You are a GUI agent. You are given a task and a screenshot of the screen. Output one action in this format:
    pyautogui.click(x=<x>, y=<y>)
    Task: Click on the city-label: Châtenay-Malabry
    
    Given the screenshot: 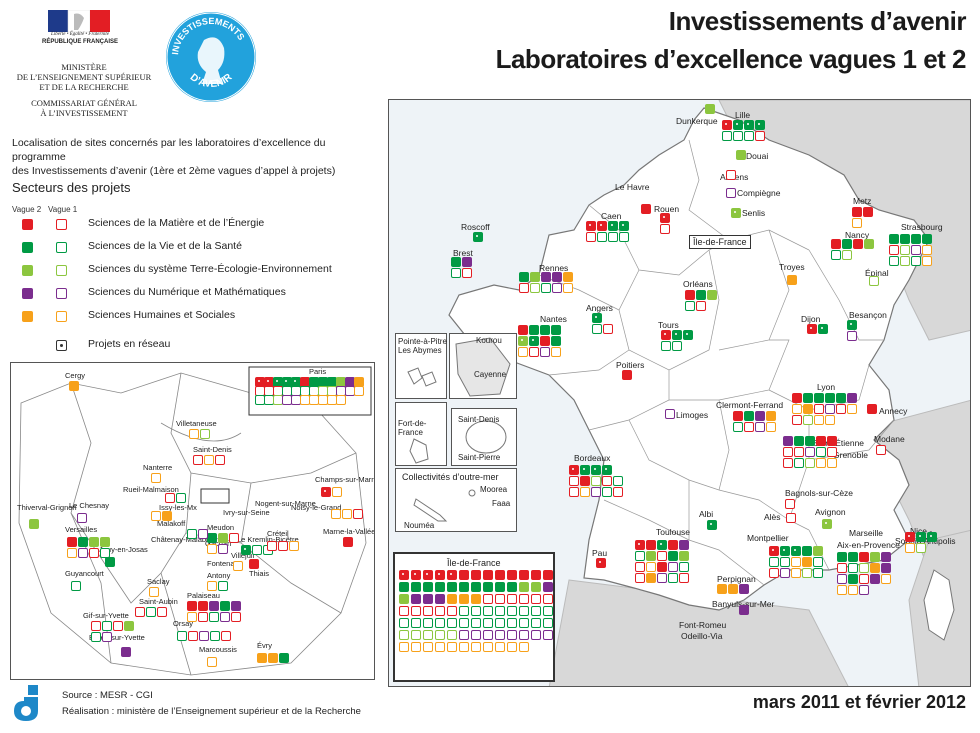 What is the action you would take?
    pyautogui.click(x=182, y=539)
    